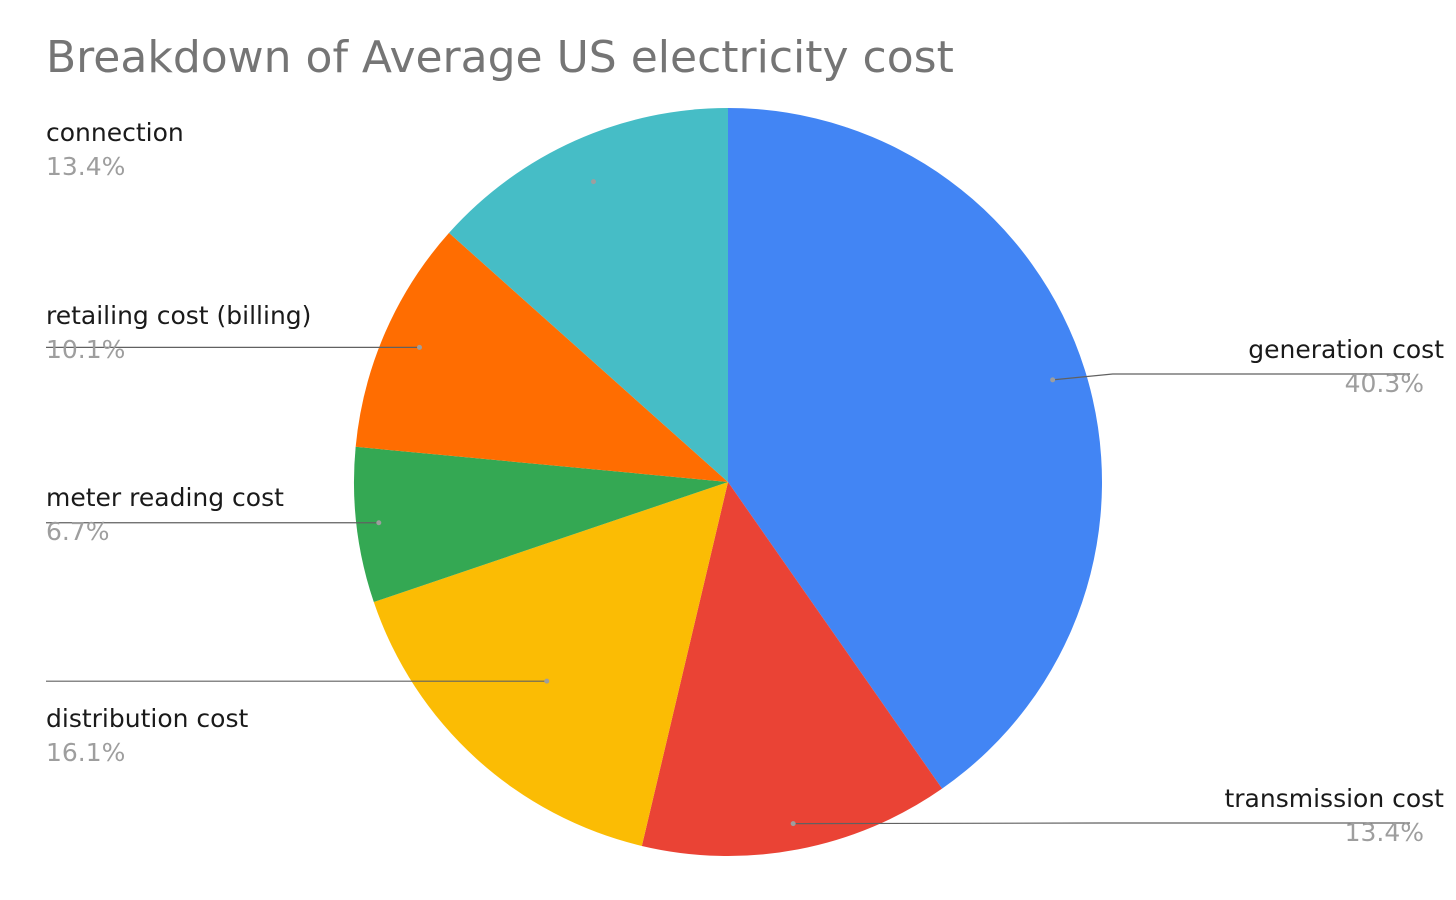 The width and height of the screenshot is (1456, 900). What do you see at coordinates (547, 681) in the screenshot?
I see `leader-dot-distribution-cost` at bounding box center [547, 681].